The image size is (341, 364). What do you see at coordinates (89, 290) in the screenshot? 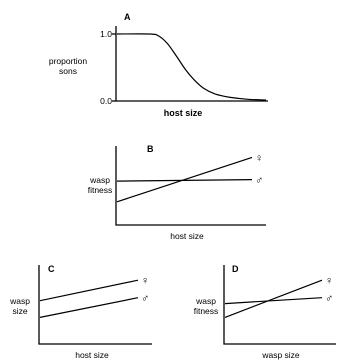
I see `panel-c-series-female-line` at bounding box center [89, 290].